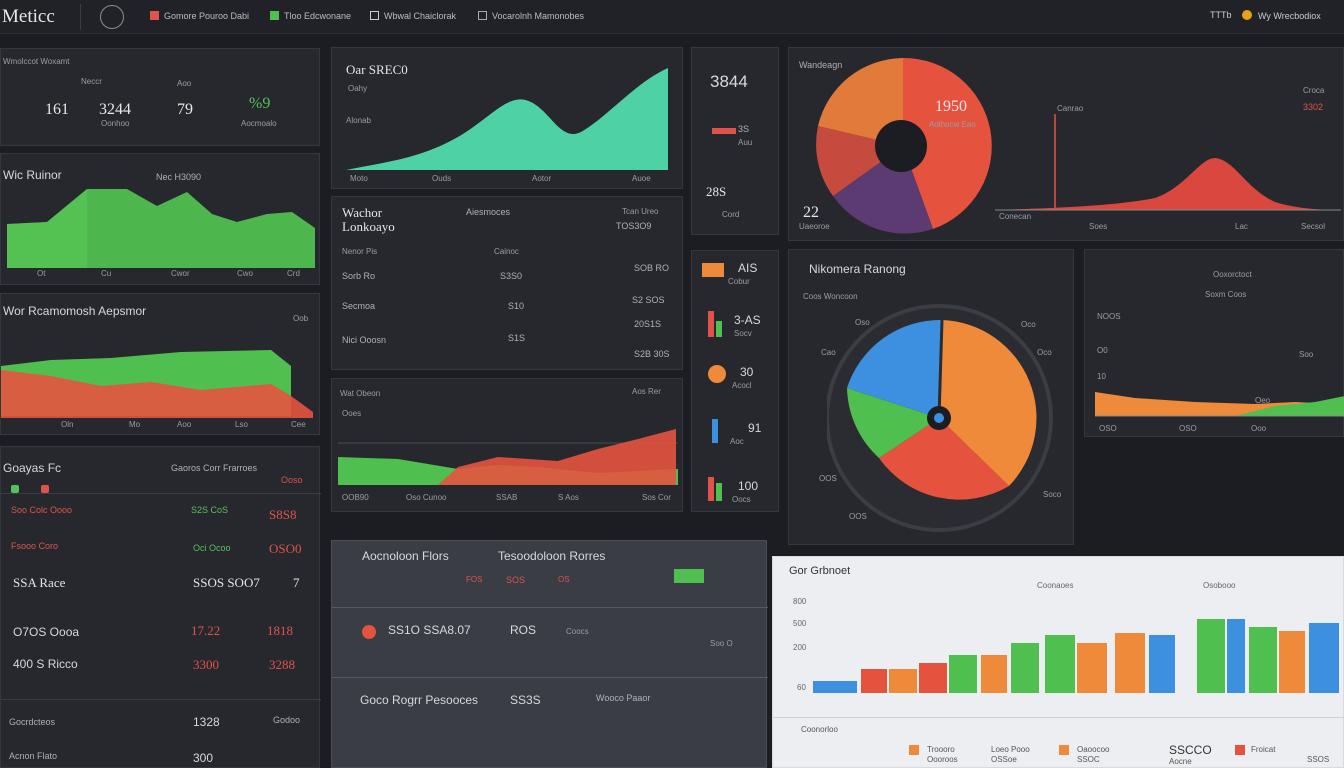 The width and height of the screenshot is (1344, 768). What do you see at coordinates (1102, 350) in the screenshot?
I see `axis-label: O0` at bounding box center [1102, 350].